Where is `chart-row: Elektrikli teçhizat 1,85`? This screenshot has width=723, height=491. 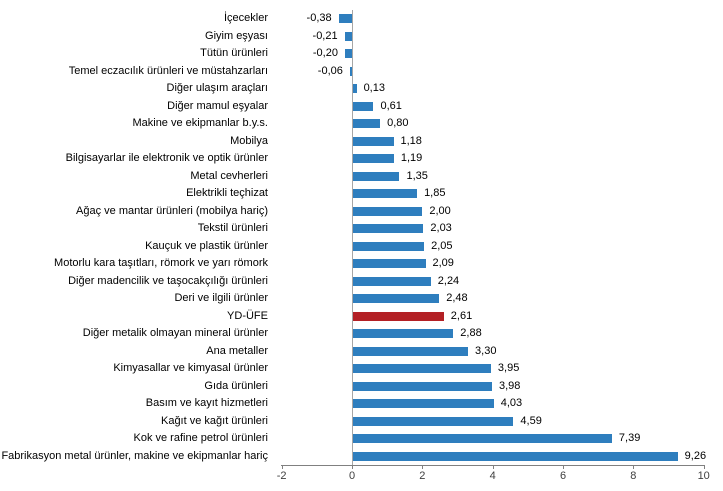
chart-row: Elektrikli teçhizat 1,85 is located at coordinates (361, 194).